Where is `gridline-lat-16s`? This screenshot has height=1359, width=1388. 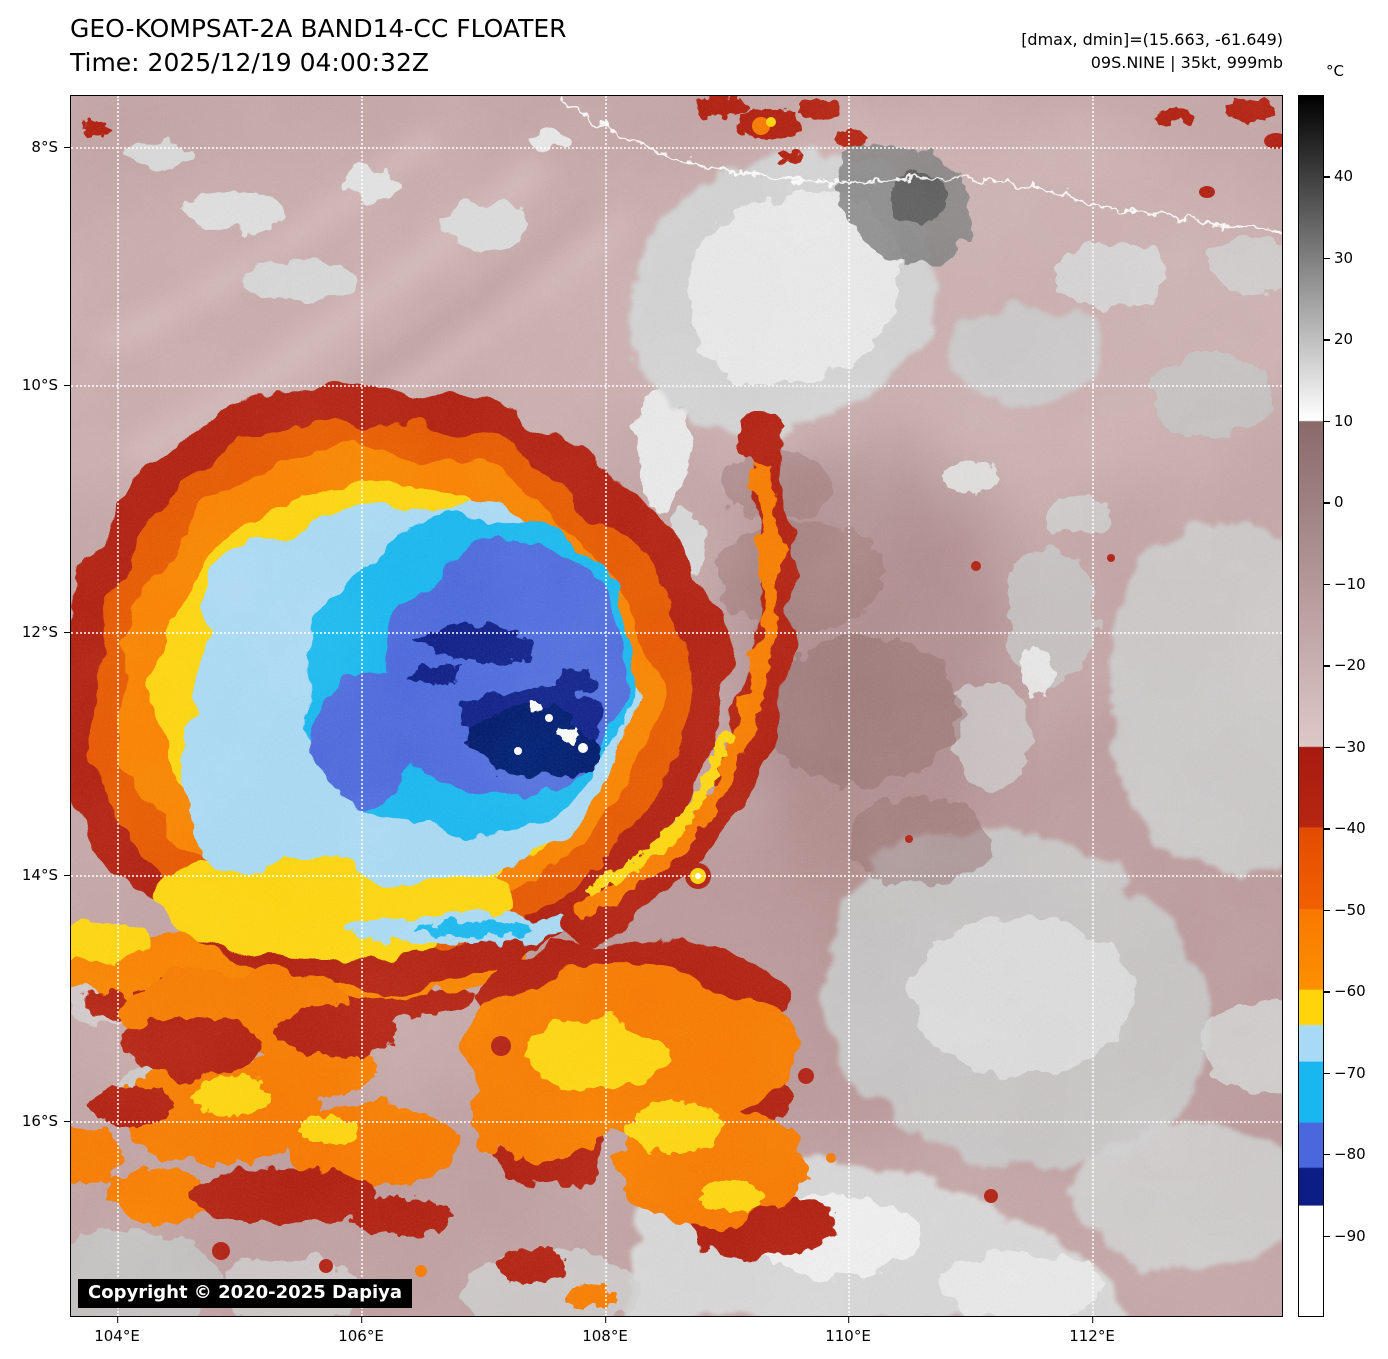
gridline-lat-16s is located at coordinates (676, 1122).